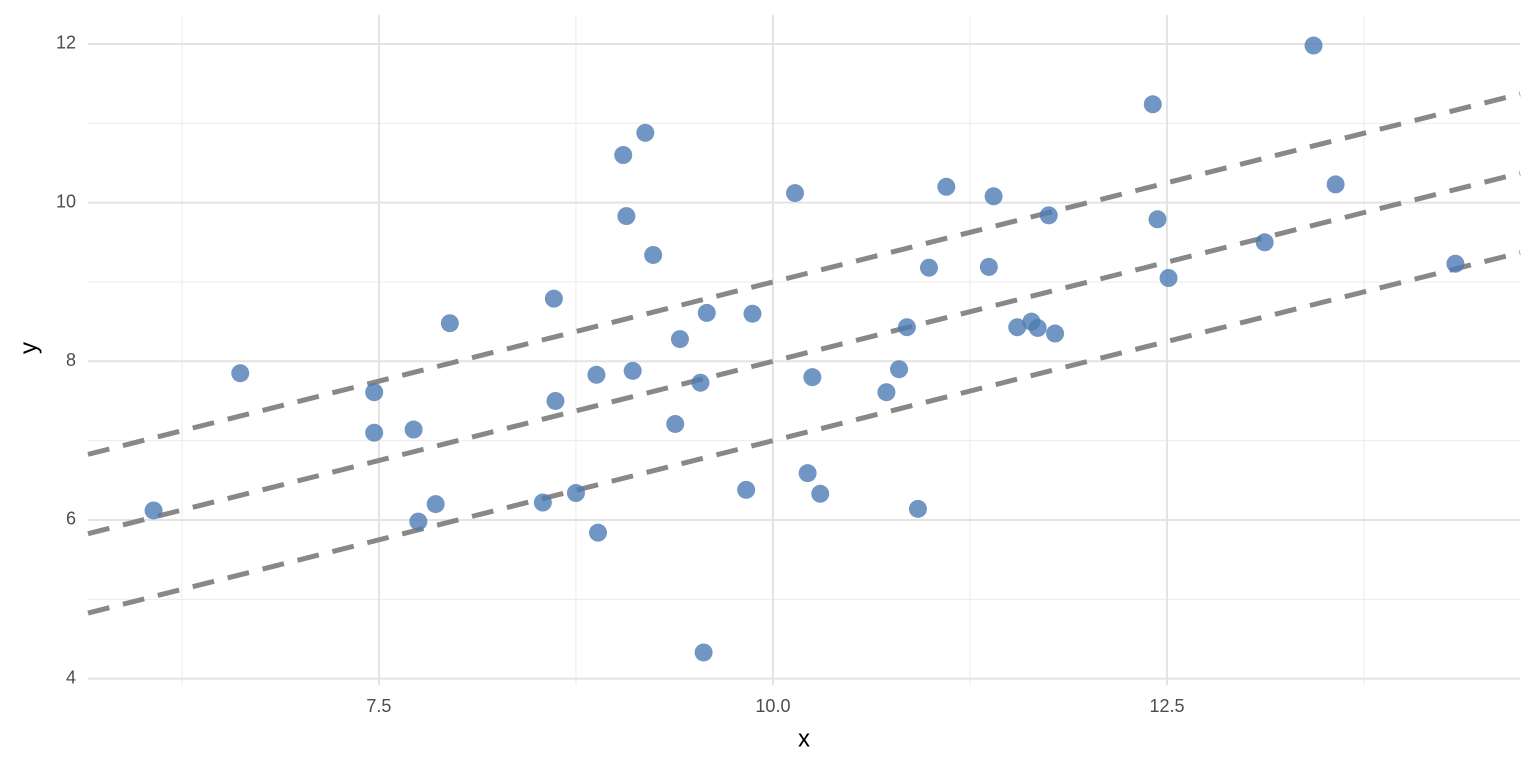 The image size is (1536, 768). Describe the element at coordinates (66, 201) in the screenshot. I see `y-tick-label: 10` at that location.